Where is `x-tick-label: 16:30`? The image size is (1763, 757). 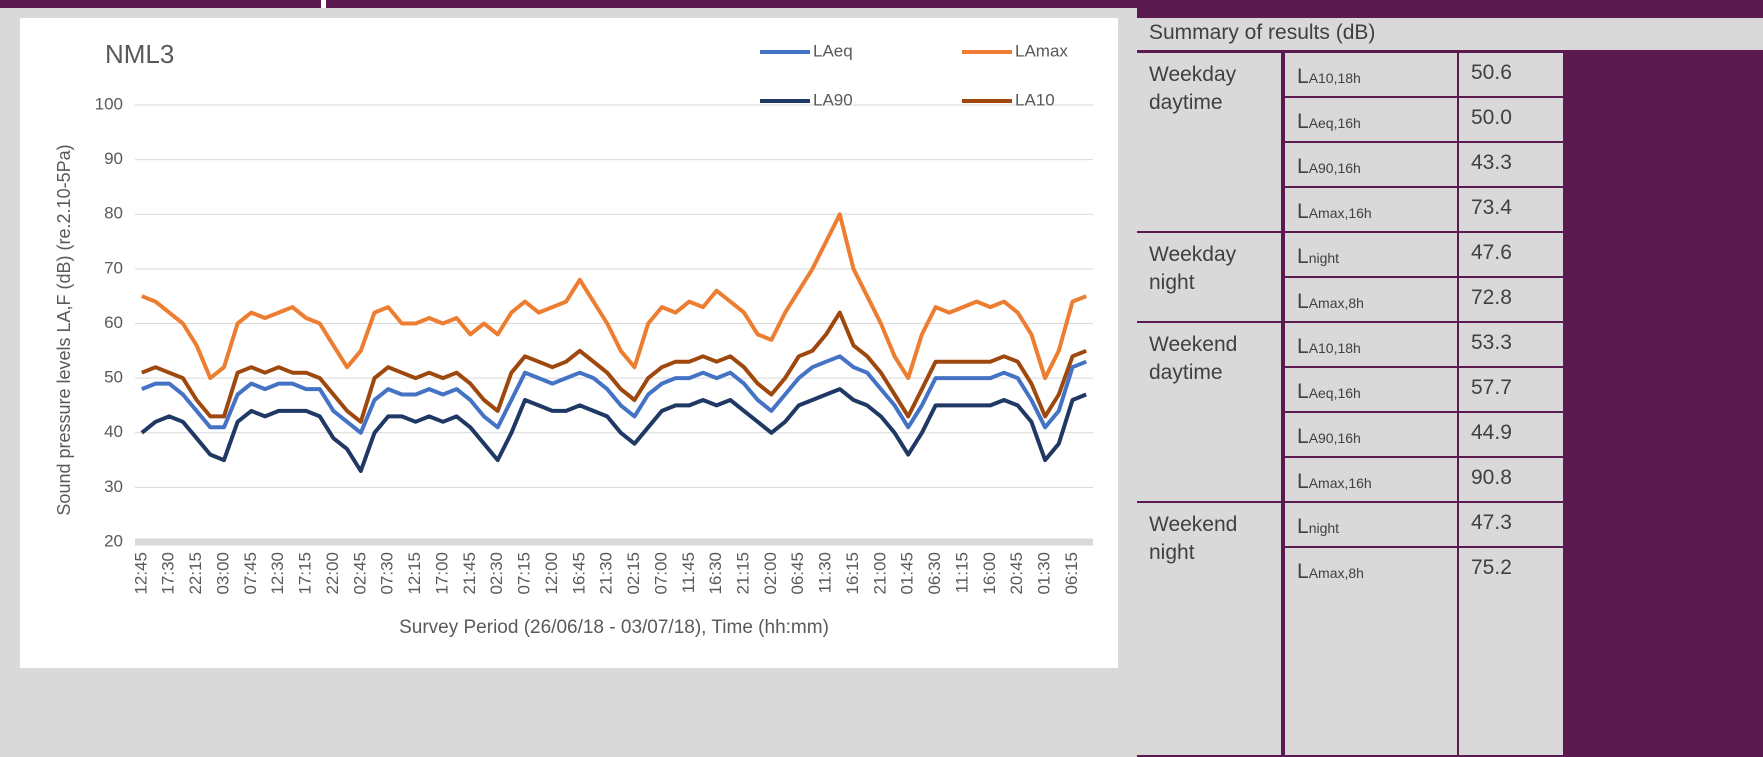 x-tick-label: 16:30 is located at coordinates (715, 573).